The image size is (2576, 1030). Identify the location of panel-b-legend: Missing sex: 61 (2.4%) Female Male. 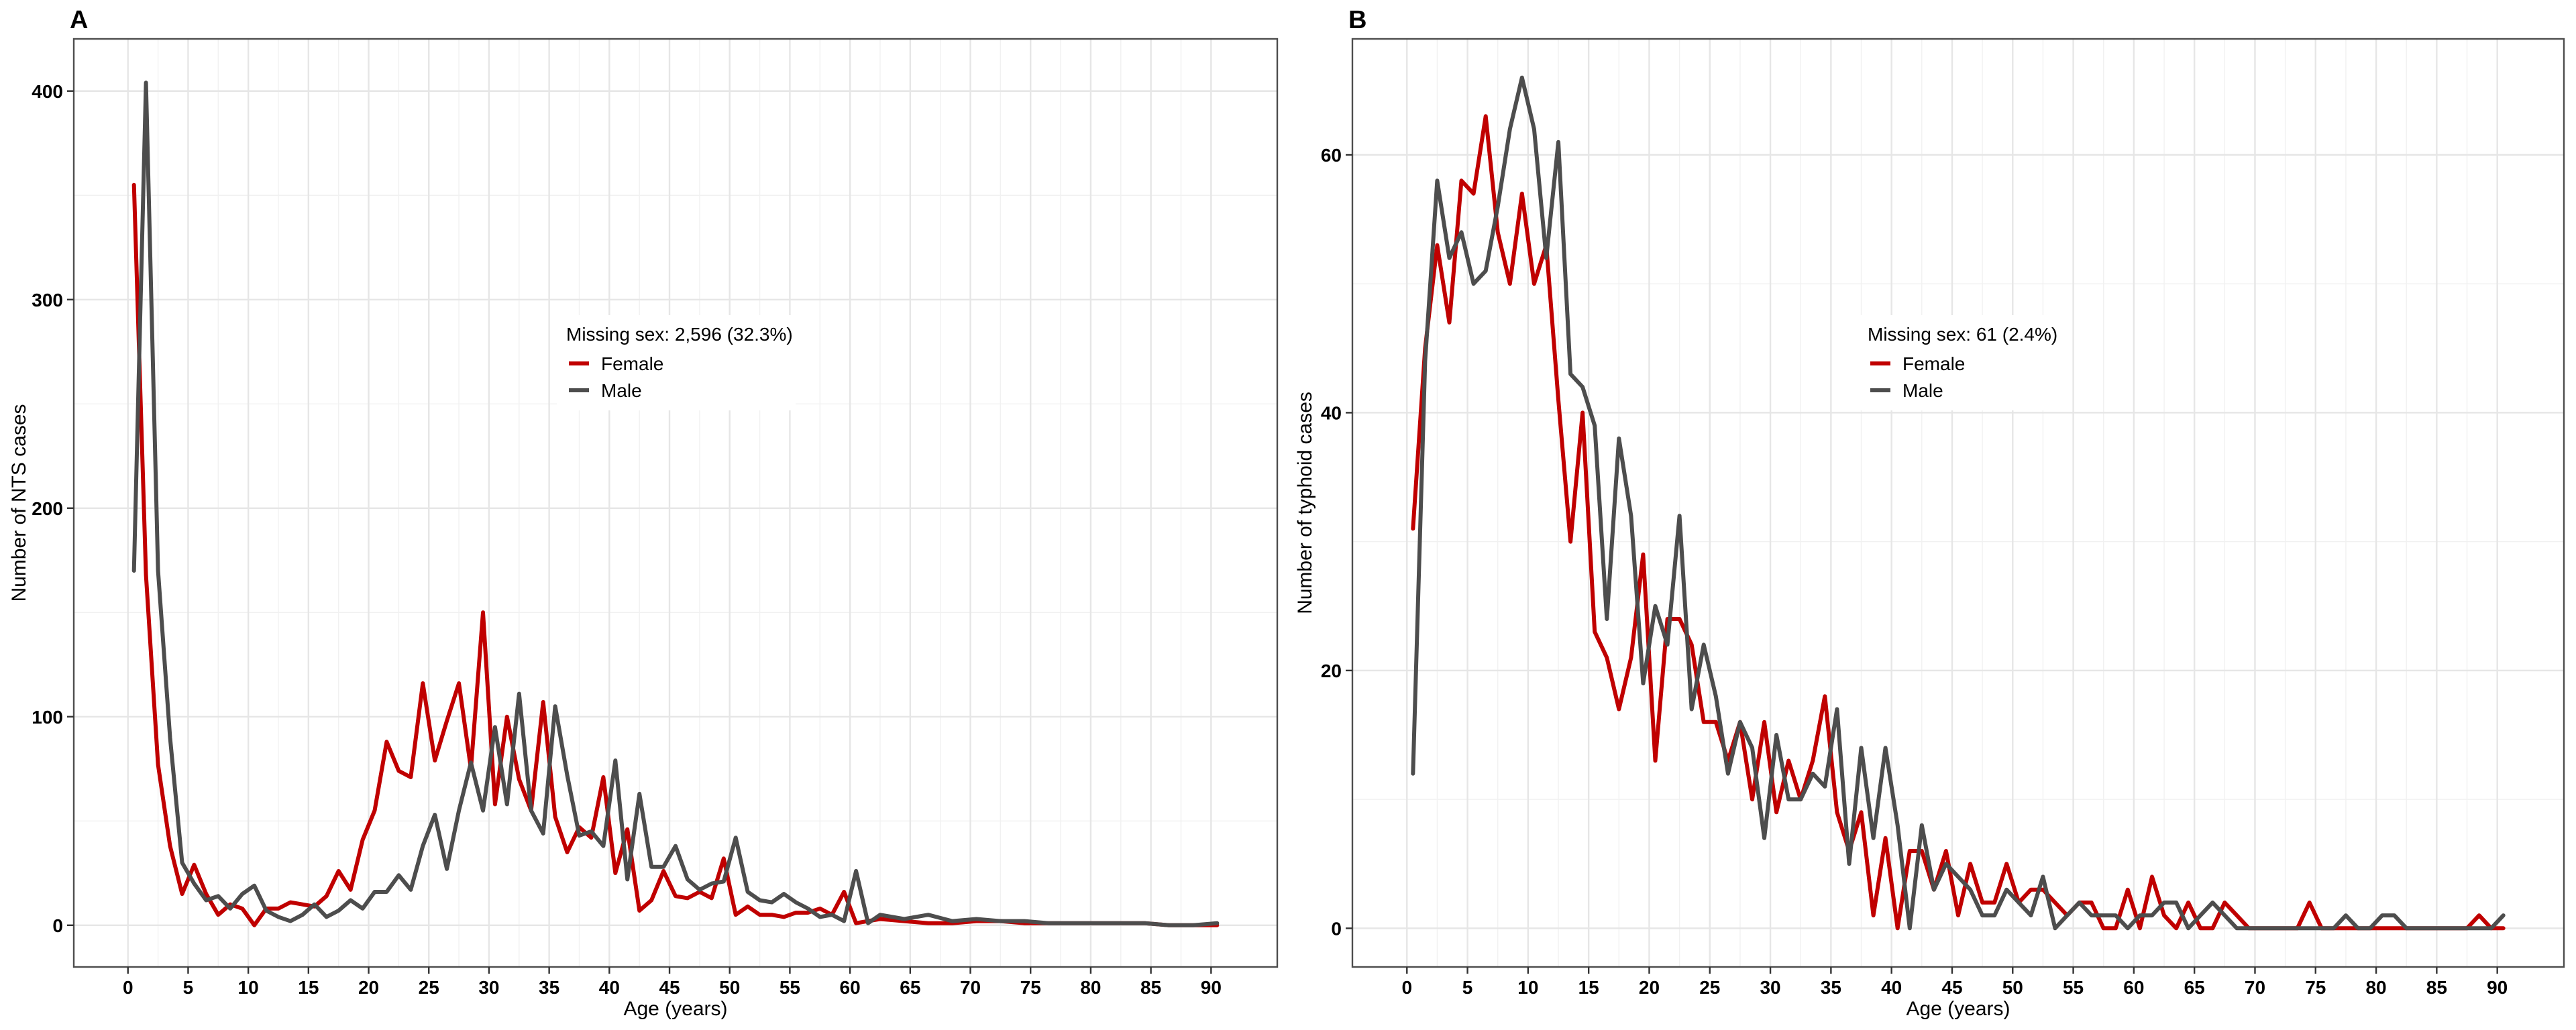
(1958, 362).